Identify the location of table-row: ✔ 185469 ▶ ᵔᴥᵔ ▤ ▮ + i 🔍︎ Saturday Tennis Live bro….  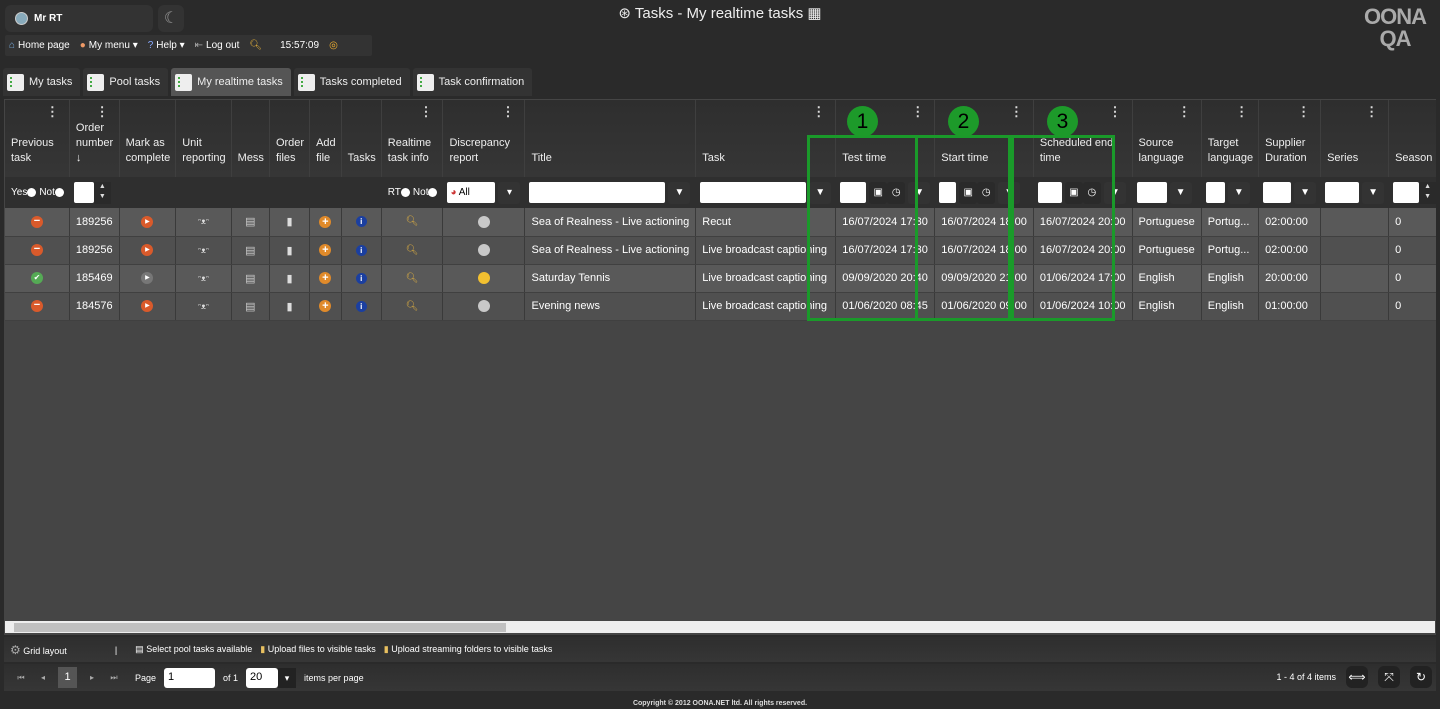
(720, 278).